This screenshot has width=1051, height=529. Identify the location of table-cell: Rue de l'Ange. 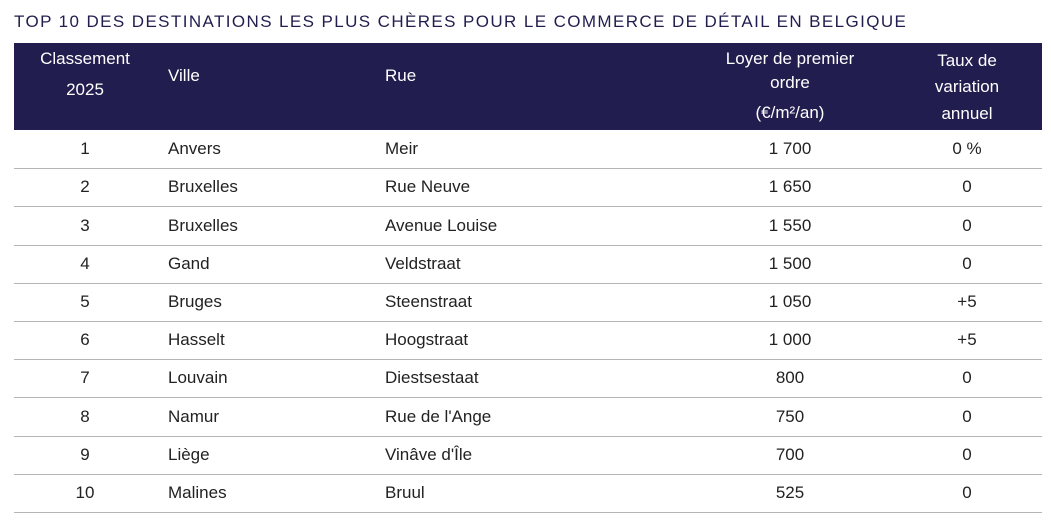
(438, 416).